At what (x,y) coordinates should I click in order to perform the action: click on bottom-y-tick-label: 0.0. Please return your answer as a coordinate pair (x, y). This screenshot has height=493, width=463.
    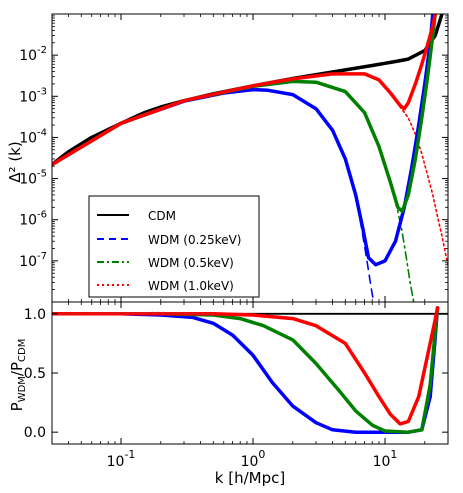
    Looking at the image, I should click on (35, 433).